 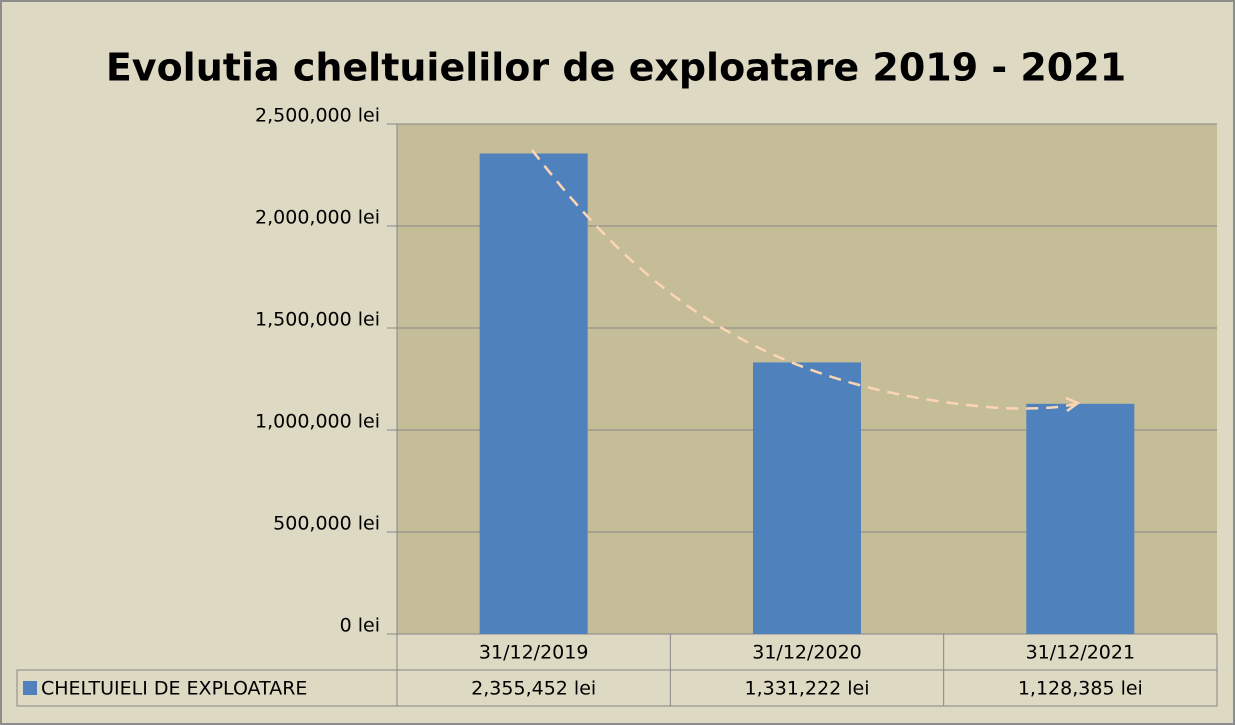 What do you see at coordinates (30, 688) in the screenshot?
I see `legend-swatch` at bounding box center [30, 688].